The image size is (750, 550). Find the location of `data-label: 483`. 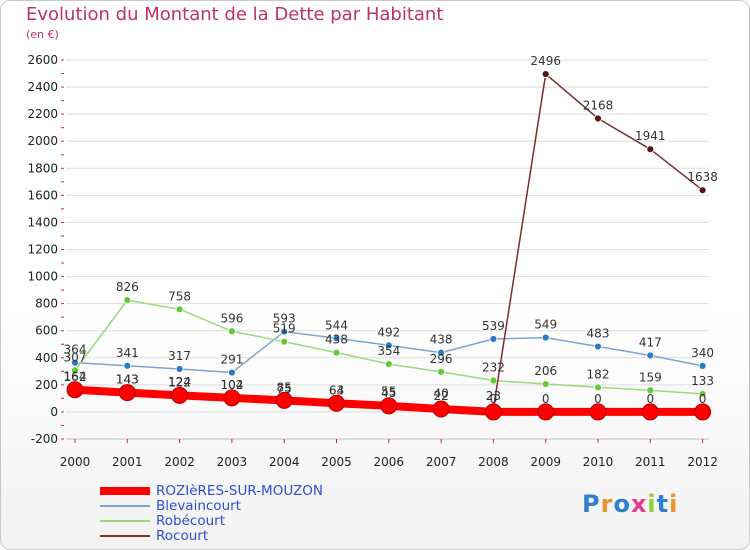

data-label: 483 is located at coordinates (598, 334).